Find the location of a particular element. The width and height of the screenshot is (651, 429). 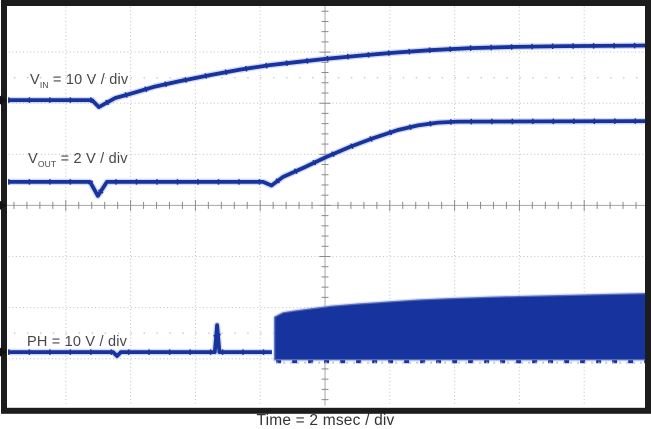

time-axis-label: Time = 2 msec / div is located at coordinates (325, 420).